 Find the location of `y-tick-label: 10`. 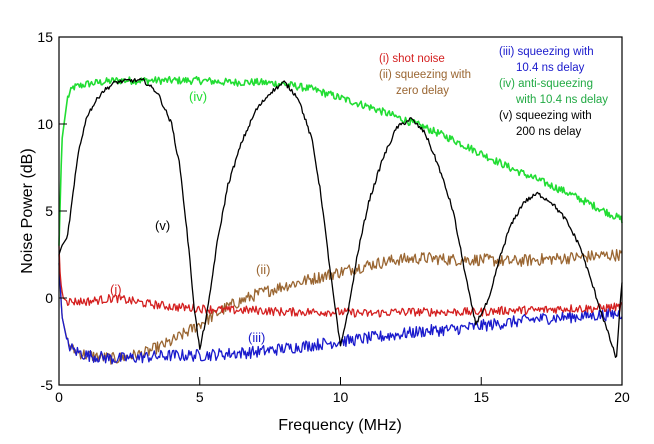

y-tick-label: 10 is located at coordinates (45, 124).